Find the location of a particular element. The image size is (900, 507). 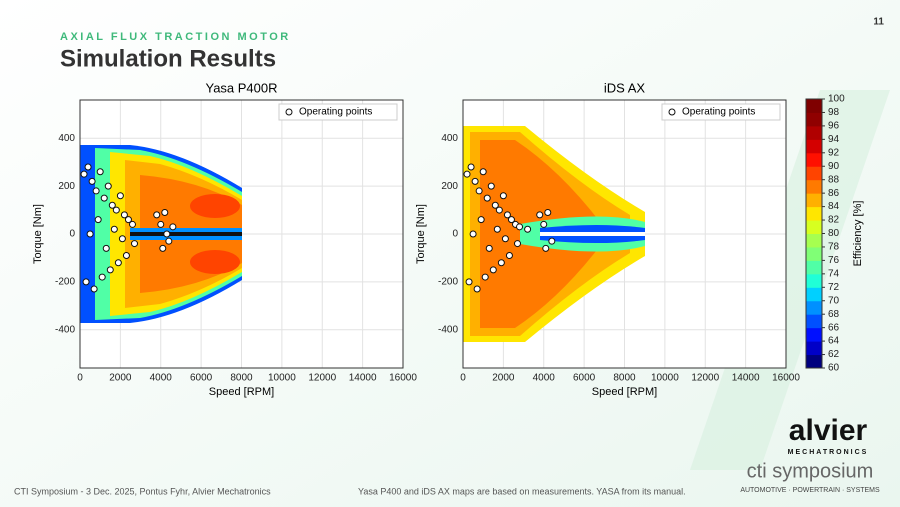

colorbar-tick-label: 66 is located at coordinates (834, 327).